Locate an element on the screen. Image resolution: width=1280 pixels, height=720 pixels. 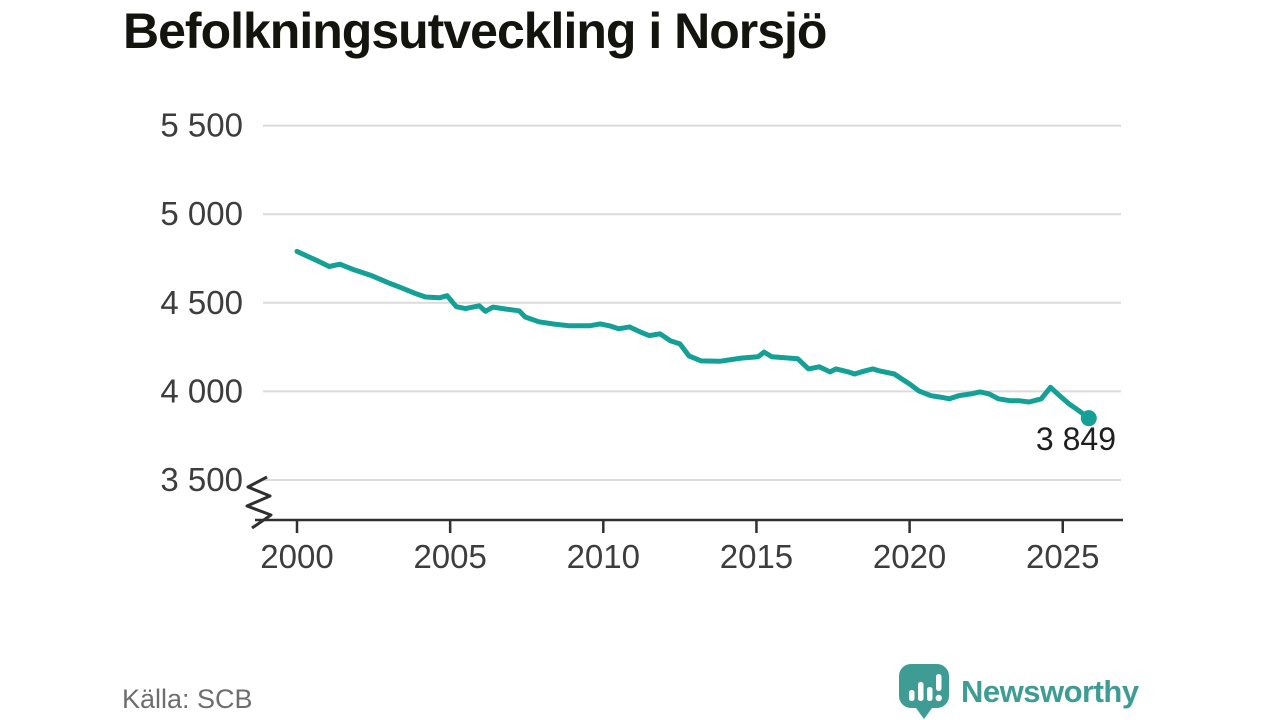
x-tick-label: 2025 is located at coordinates (1062, 556).